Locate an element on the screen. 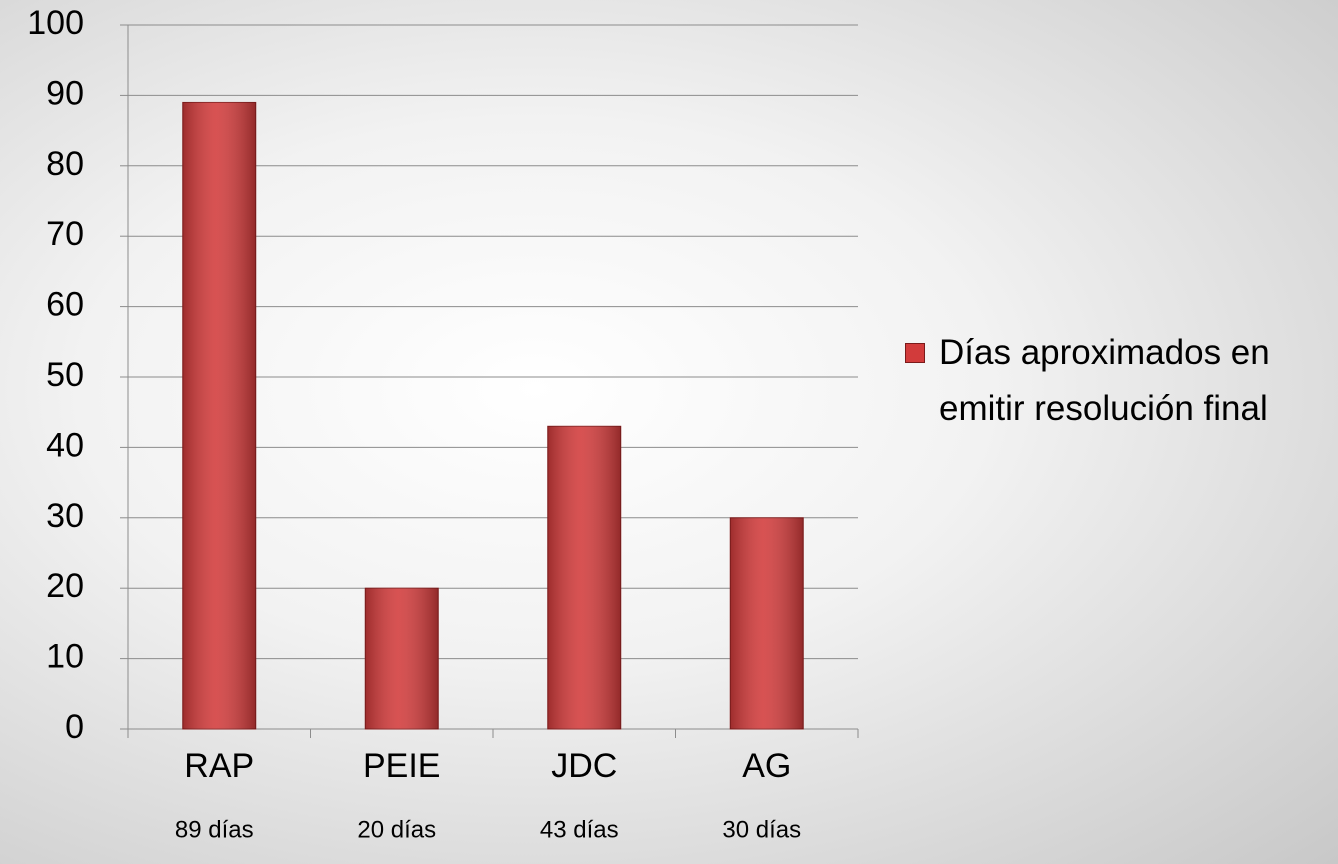 The height and width of the screenshot is (864, 1338). y-tick-label: 80 is located at coordinates (65, 164).